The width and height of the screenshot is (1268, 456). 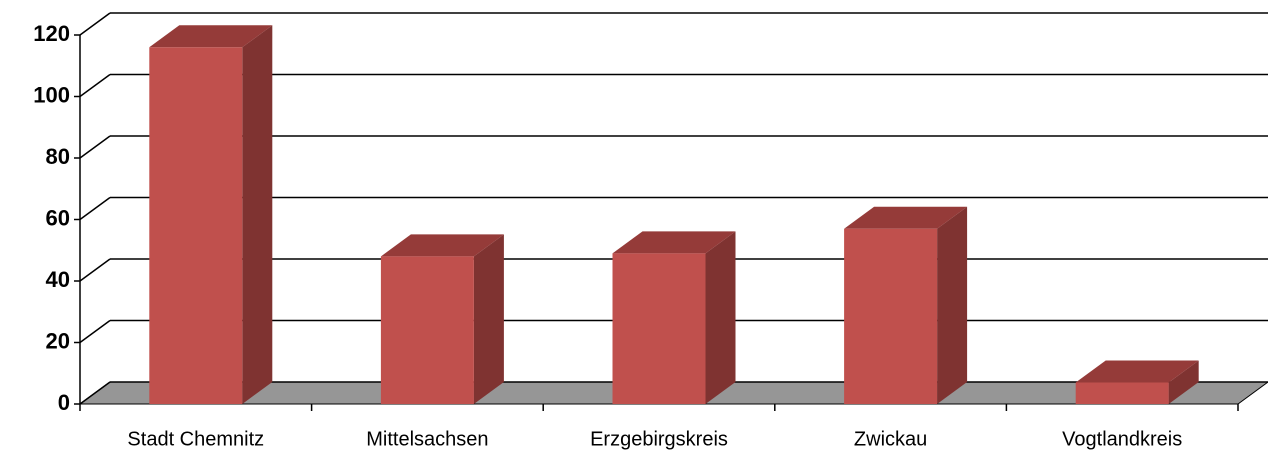 What do you see at coordinates (659, 439) in the screenshot?
I see `x-tick-label: Erzgebirgskreis` at bounding box center [659, 439].